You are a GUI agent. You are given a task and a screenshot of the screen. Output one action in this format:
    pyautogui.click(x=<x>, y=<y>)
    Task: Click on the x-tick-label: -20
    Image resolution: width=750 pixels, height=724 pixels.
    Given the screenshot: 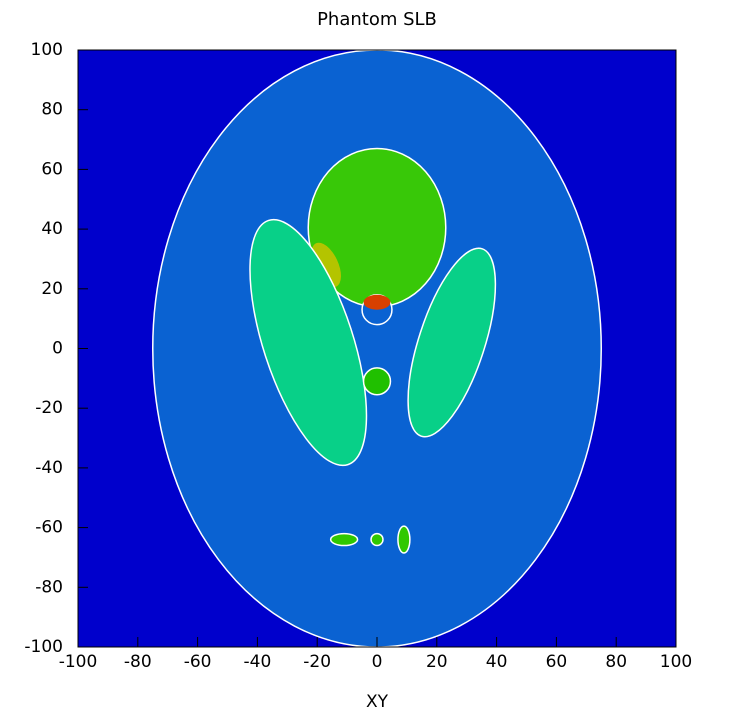 What is the action you would take?
    pyautogui.click(x=317, y=662)
    